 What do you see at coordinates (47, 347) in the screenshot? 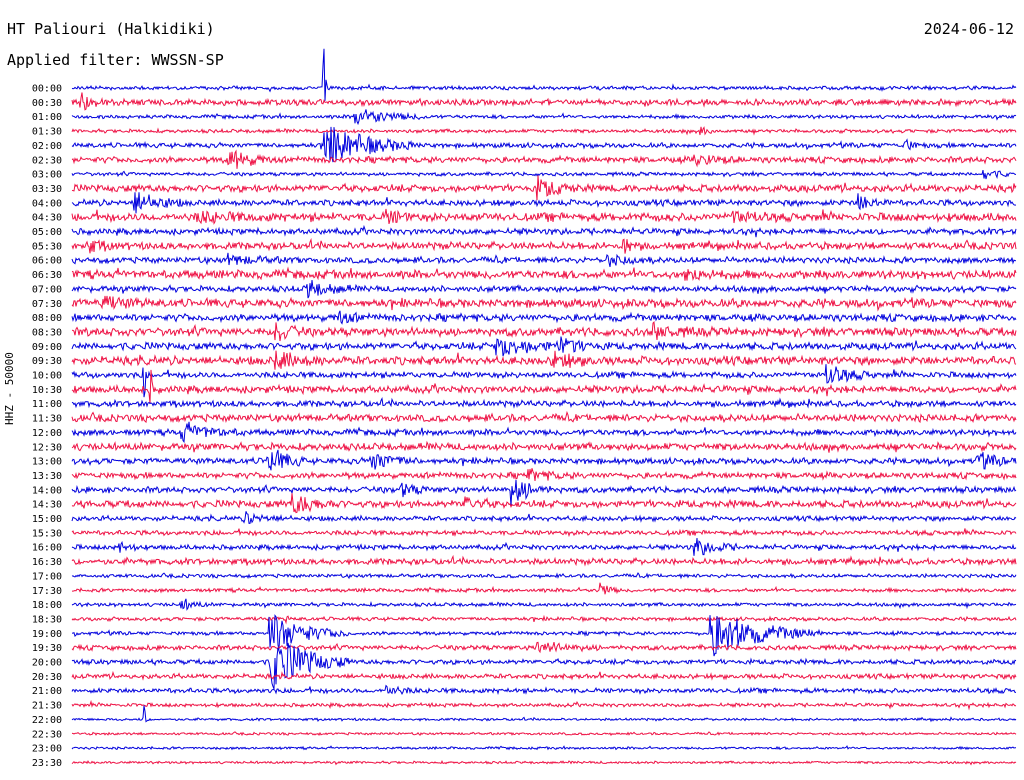
I see `tick-label-0900: 09:00` at bounding box center [47, 347].